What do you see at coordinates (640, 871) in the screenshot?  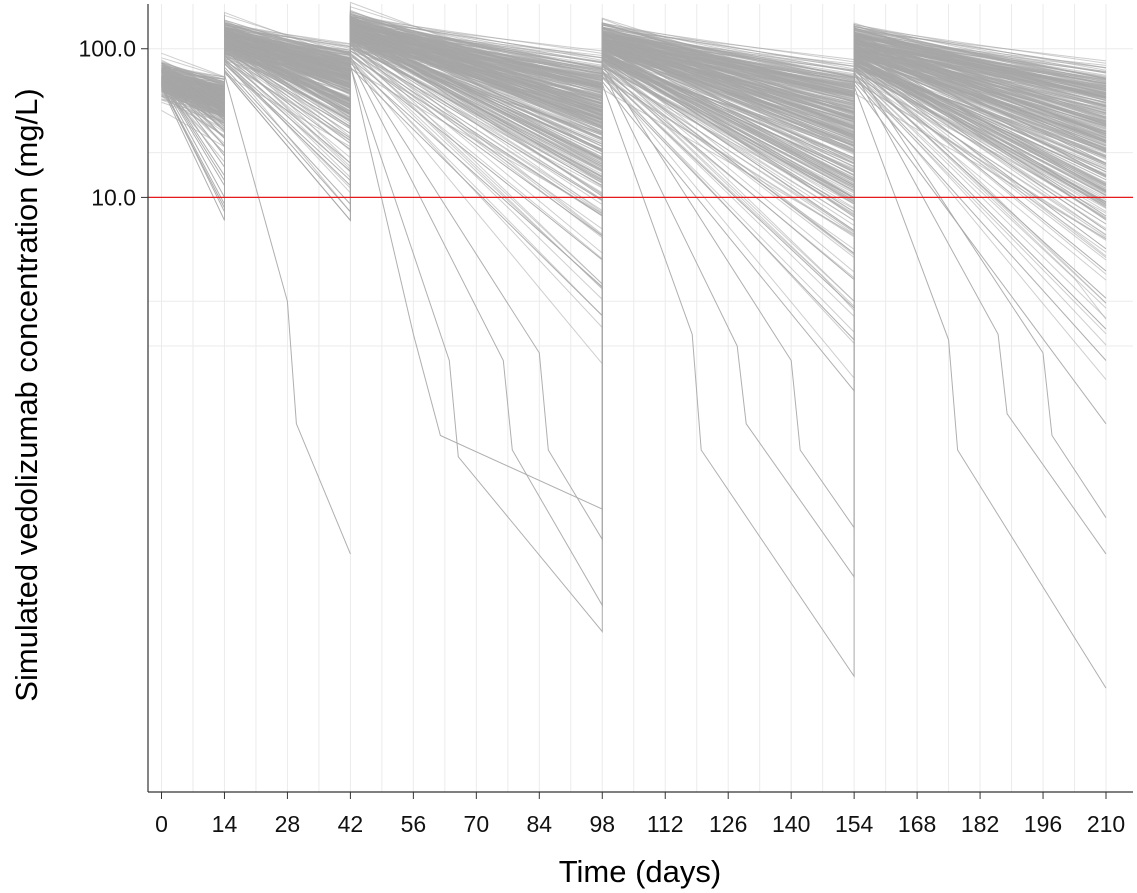 I see `x-axis-title: Time (days)` at bounding box center [640, 871].